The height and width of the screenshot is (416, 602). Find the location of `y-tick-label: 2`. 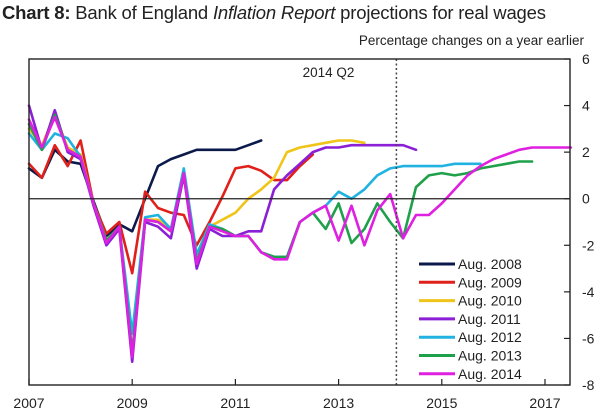

y-tick-label: 2 is located at coordinates (586, 152).